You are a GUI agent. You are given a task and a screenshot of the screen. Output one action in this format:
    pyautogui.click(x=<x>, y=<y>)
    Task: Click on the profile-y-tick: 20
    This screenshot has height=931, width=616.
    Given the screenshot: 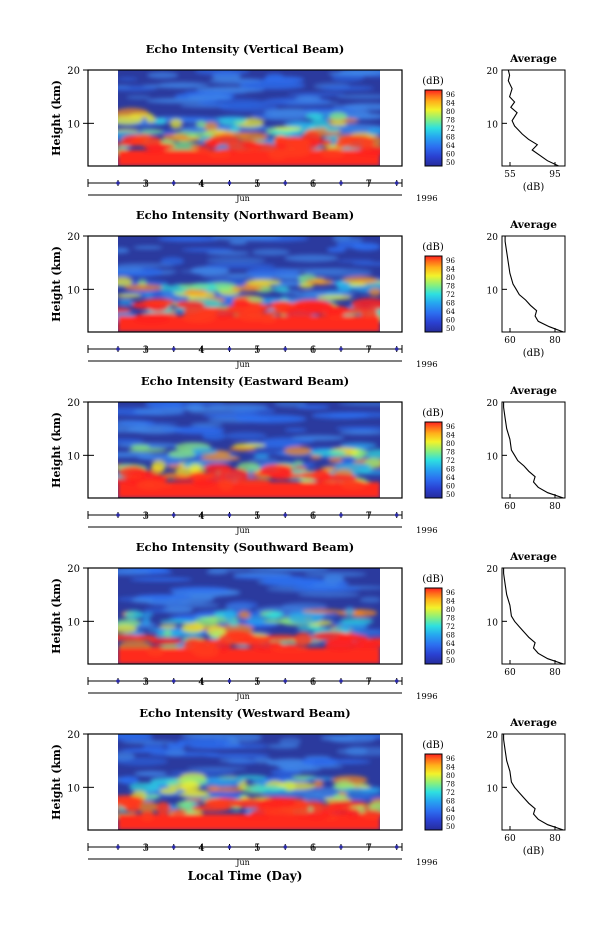 What is the action you would take?
    pyautogui.click(x=493, y=72)
    